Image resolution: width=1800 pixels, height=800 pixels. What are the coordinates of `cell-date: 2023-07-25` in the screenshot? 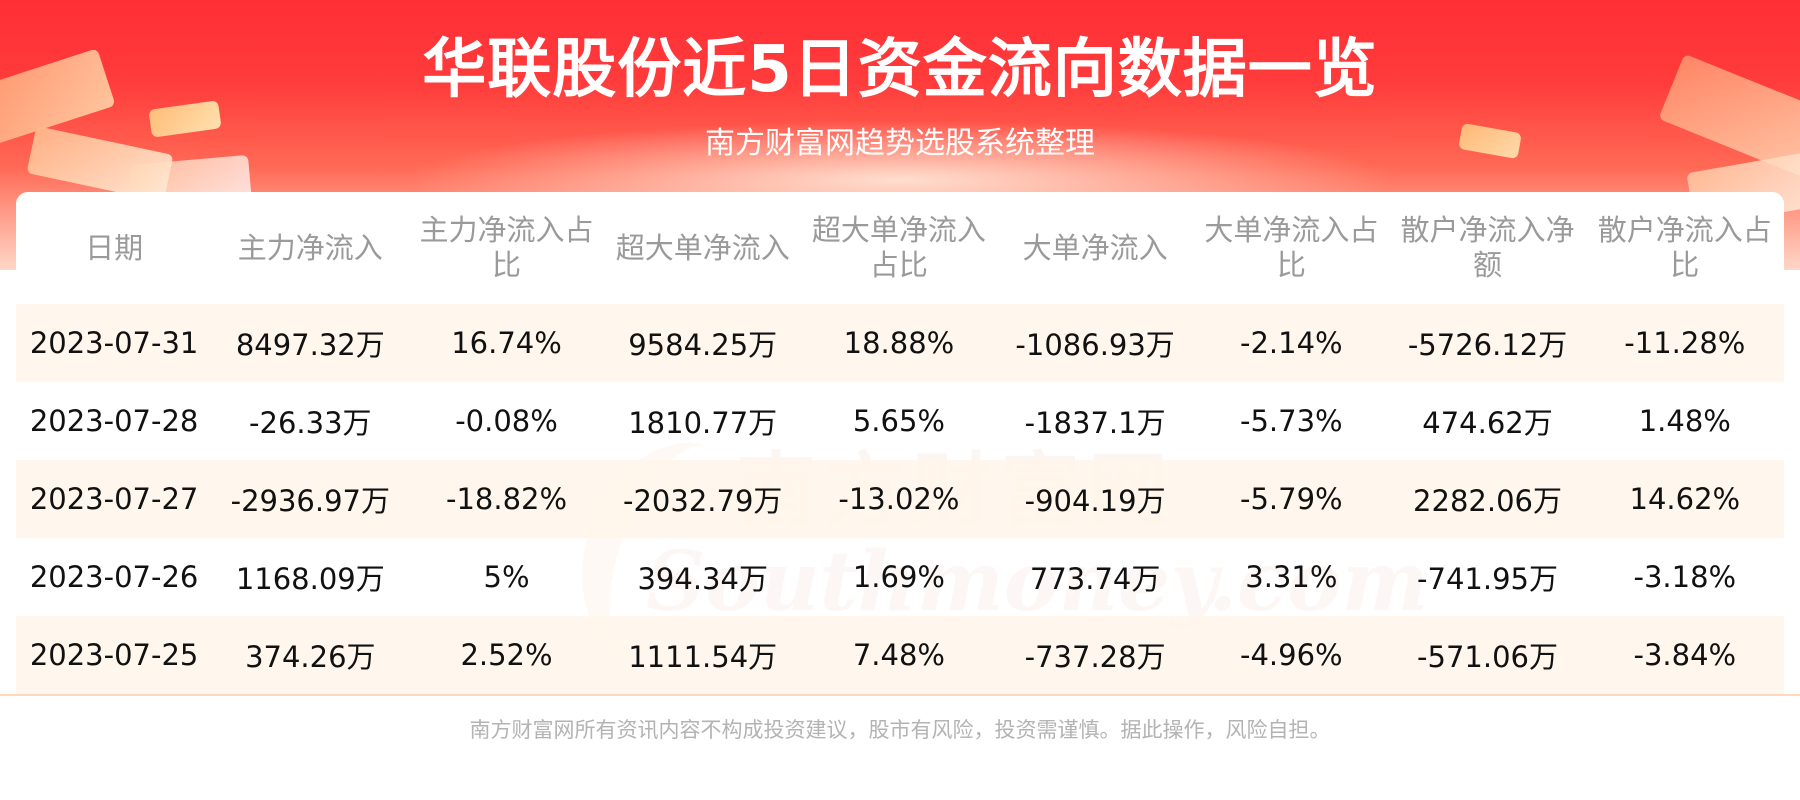 It's located at (114, 655).